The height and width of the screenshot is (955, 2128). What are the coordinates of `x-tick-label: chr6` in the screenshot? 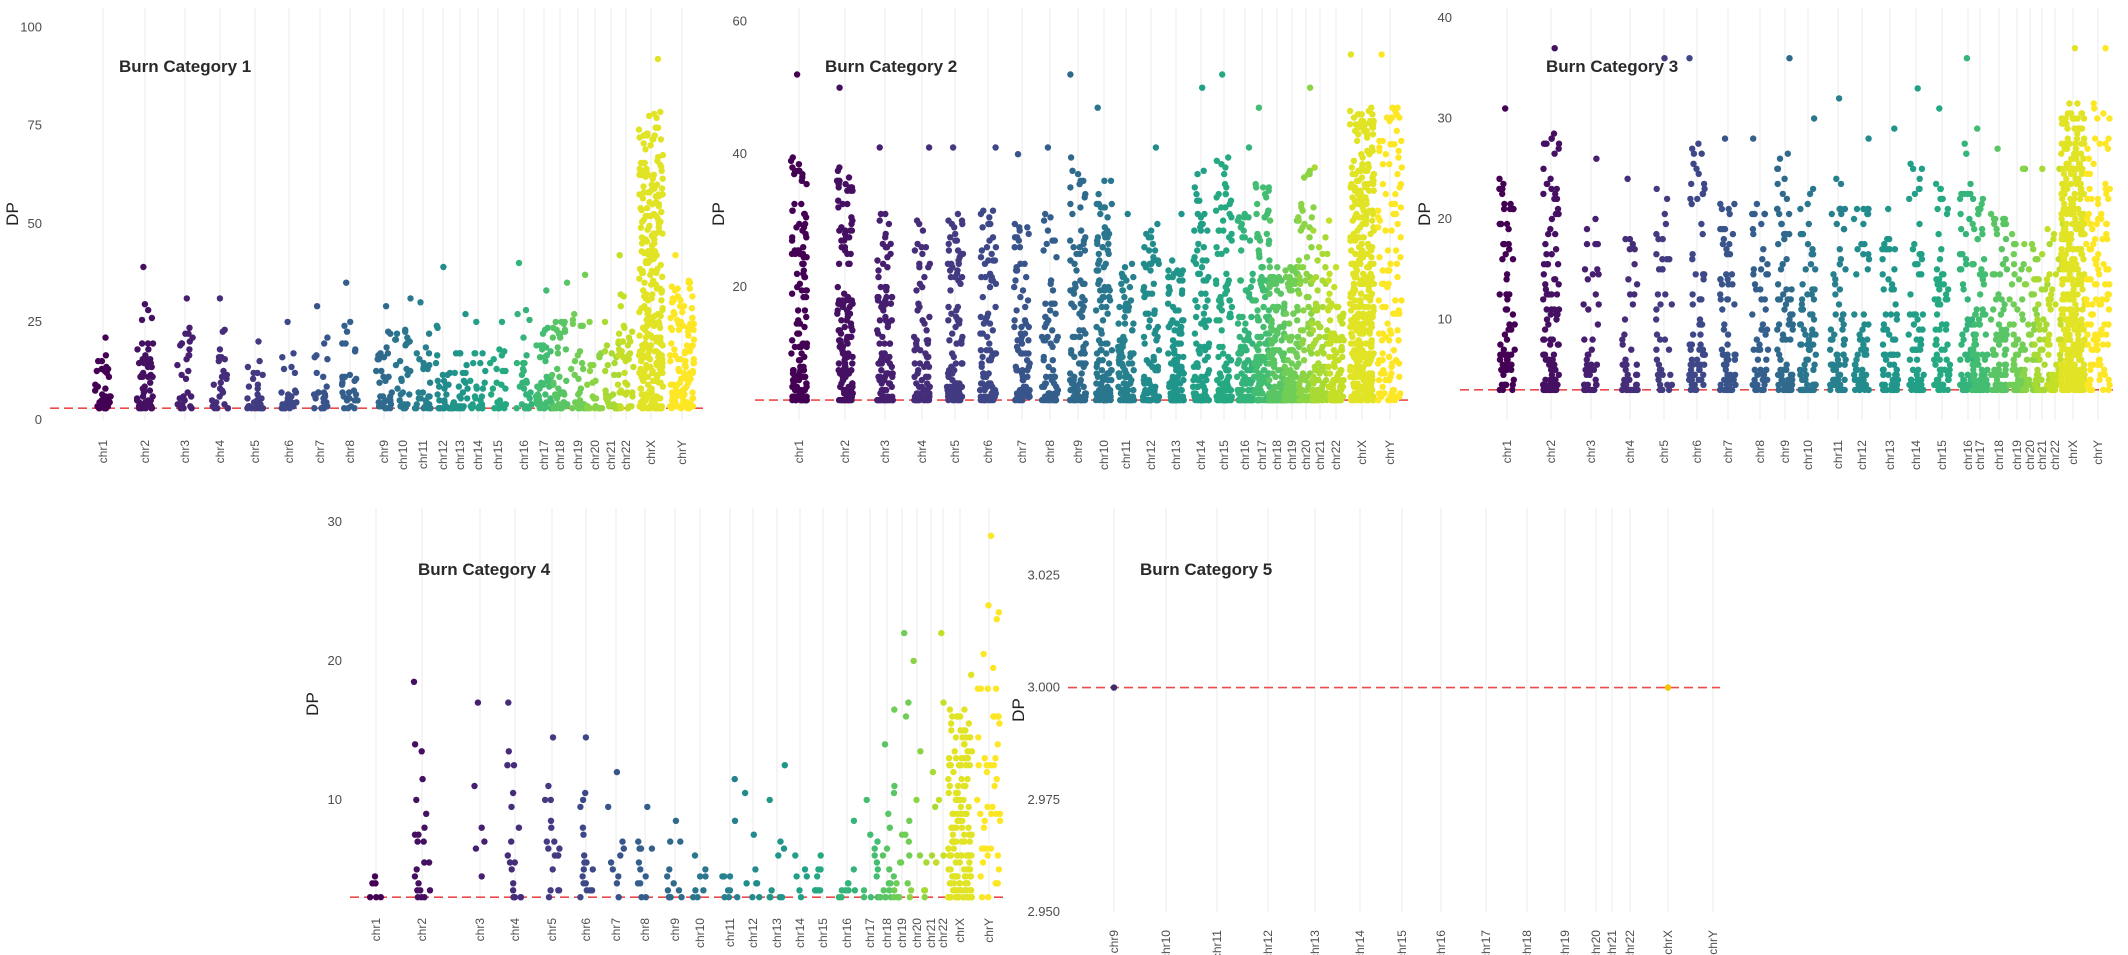 It's located at (988, 452).